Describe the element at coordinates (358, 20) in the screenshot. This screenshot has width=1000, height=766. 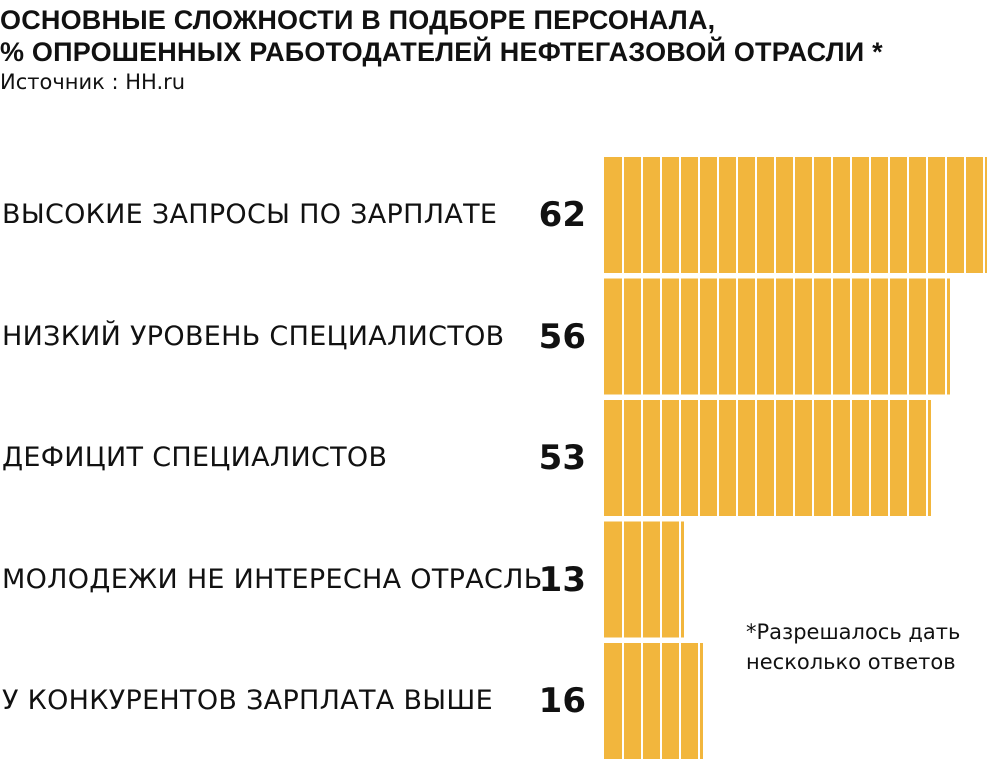
I see `chart-title-line-1: ОСНОВНЫЕ СЛОЖНОСТИ В ПОДБОРЕ ПЕРСОНАЛА,` at that location.